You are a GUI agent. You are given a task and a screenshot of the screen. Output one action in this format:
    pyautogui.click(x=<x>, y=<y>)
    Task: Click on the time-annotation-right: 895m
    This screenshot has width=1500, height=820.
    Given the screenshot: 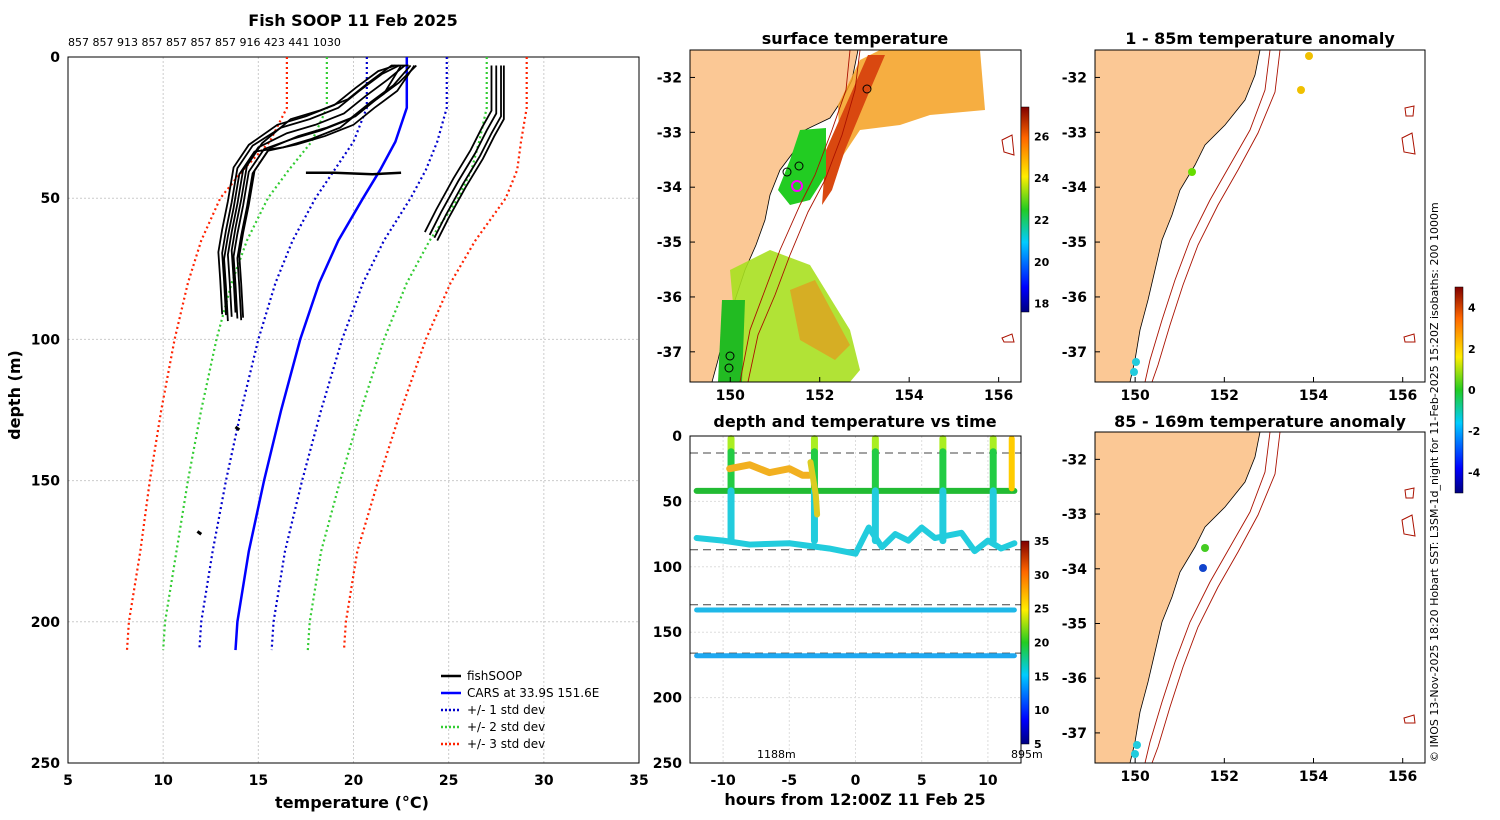 What is the action you would take?
    pyautogui.click(x=1027, y=754)
    